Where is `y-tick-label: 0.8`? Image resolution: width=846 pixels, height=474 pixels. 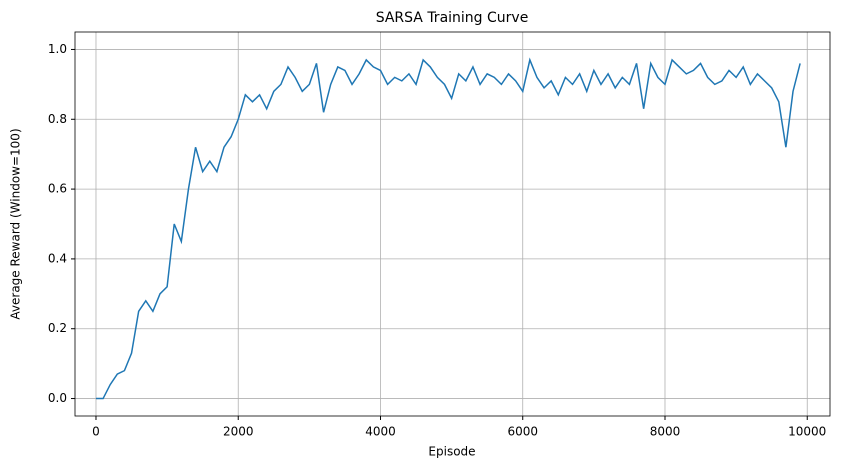
y-tick-label: 0.8 is located at coordinates (57, 119).